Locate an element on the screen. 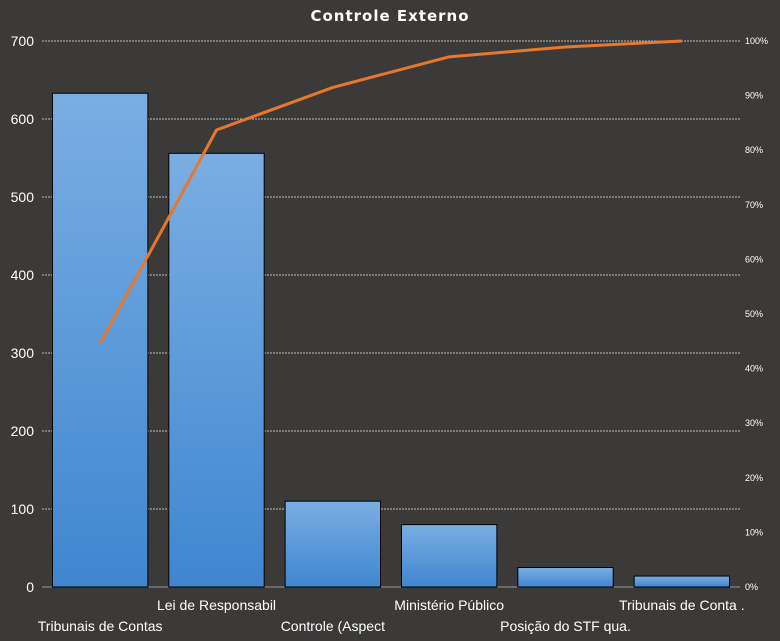 This screenshot has width=780, height=641. y2-tick-label: 40% is located at coordinates (754, 369).